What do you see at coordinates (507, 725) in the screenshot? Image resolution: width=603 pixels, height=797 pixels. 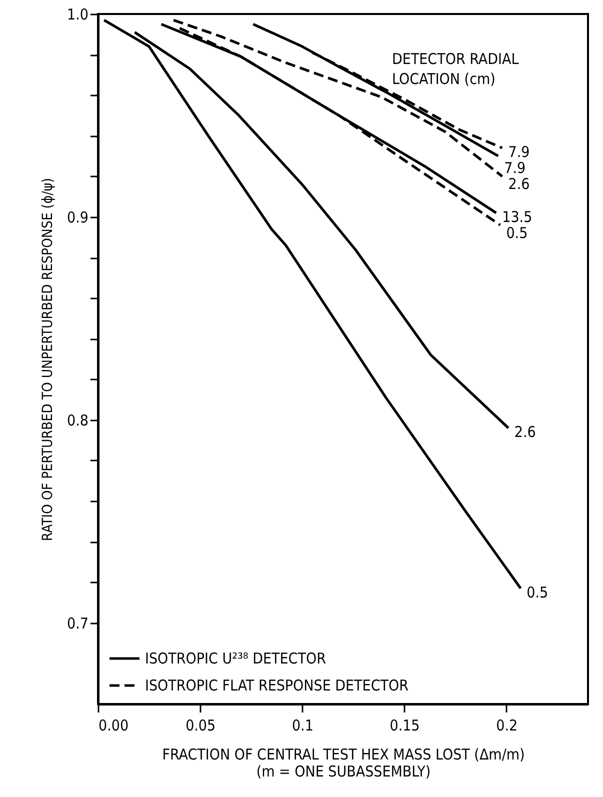 I see `x-tick-label: 0.2` at bounding box center [507, 725].